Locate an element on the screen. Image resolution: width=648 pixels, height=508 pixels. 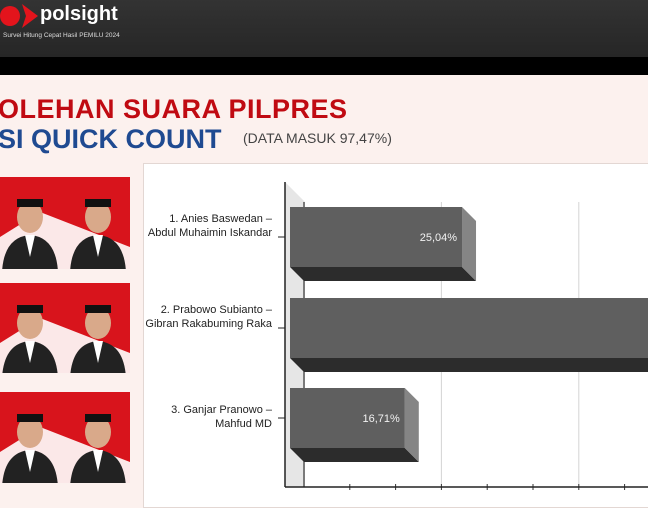
tagline: Survei Hitung Cepat Hasil PEMILU 2024 is located at coordinates (61, 35).